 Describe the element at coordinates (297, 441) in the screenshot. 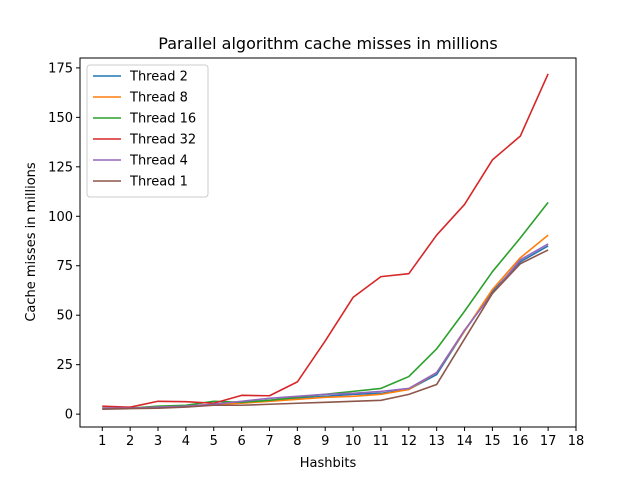

I see `x-tick-label: 8` at that location.